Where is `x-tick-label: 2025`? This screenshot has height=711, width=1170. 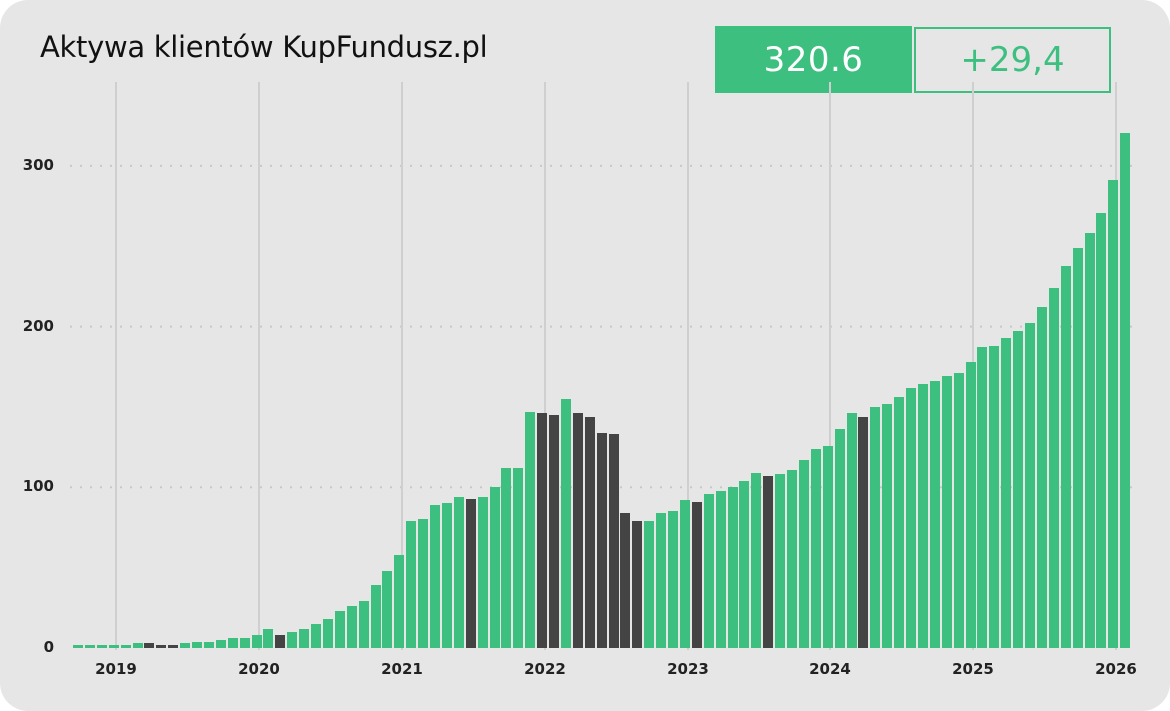
x-tick-label: 2025 is located at coordinates (973, 669).